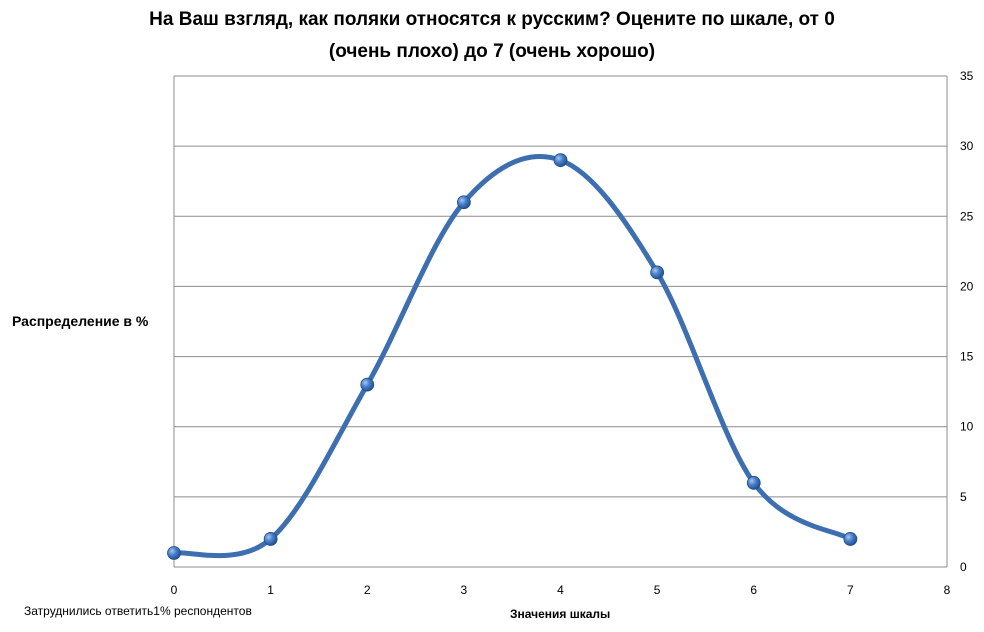 The width and height of the screenshot is (984, 632). I want to click on x-tick-label-4: 4, so click(560, 590).